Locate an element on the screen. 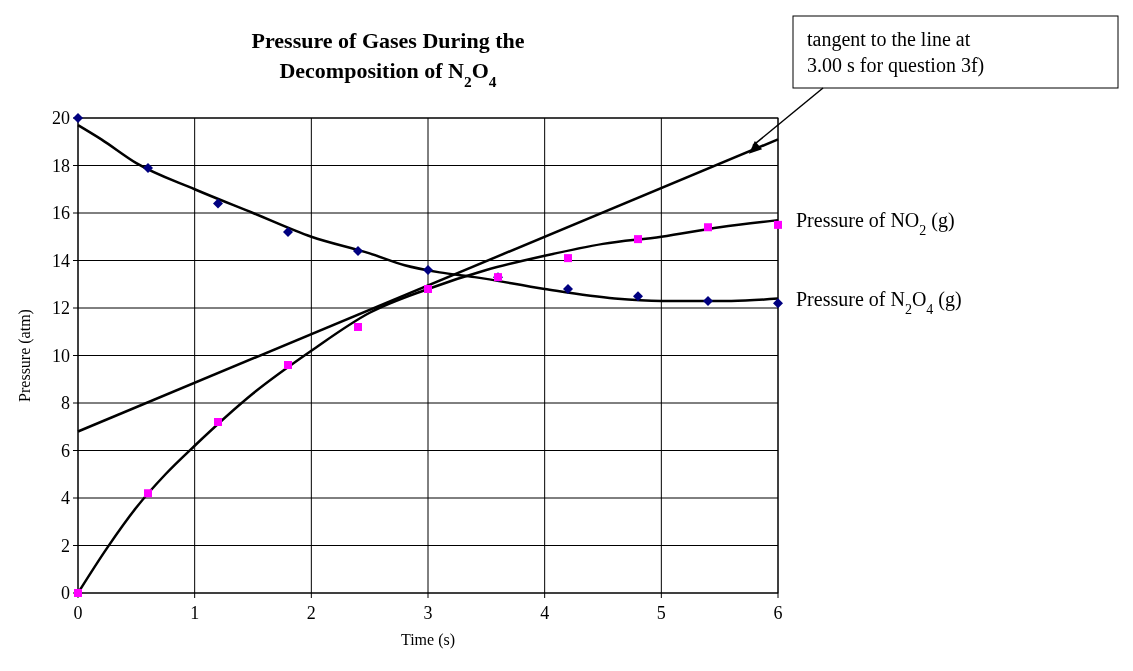 This screenshot has height=671, width=1133. x-tick-label: 4 is located at coordinates (545, 613).